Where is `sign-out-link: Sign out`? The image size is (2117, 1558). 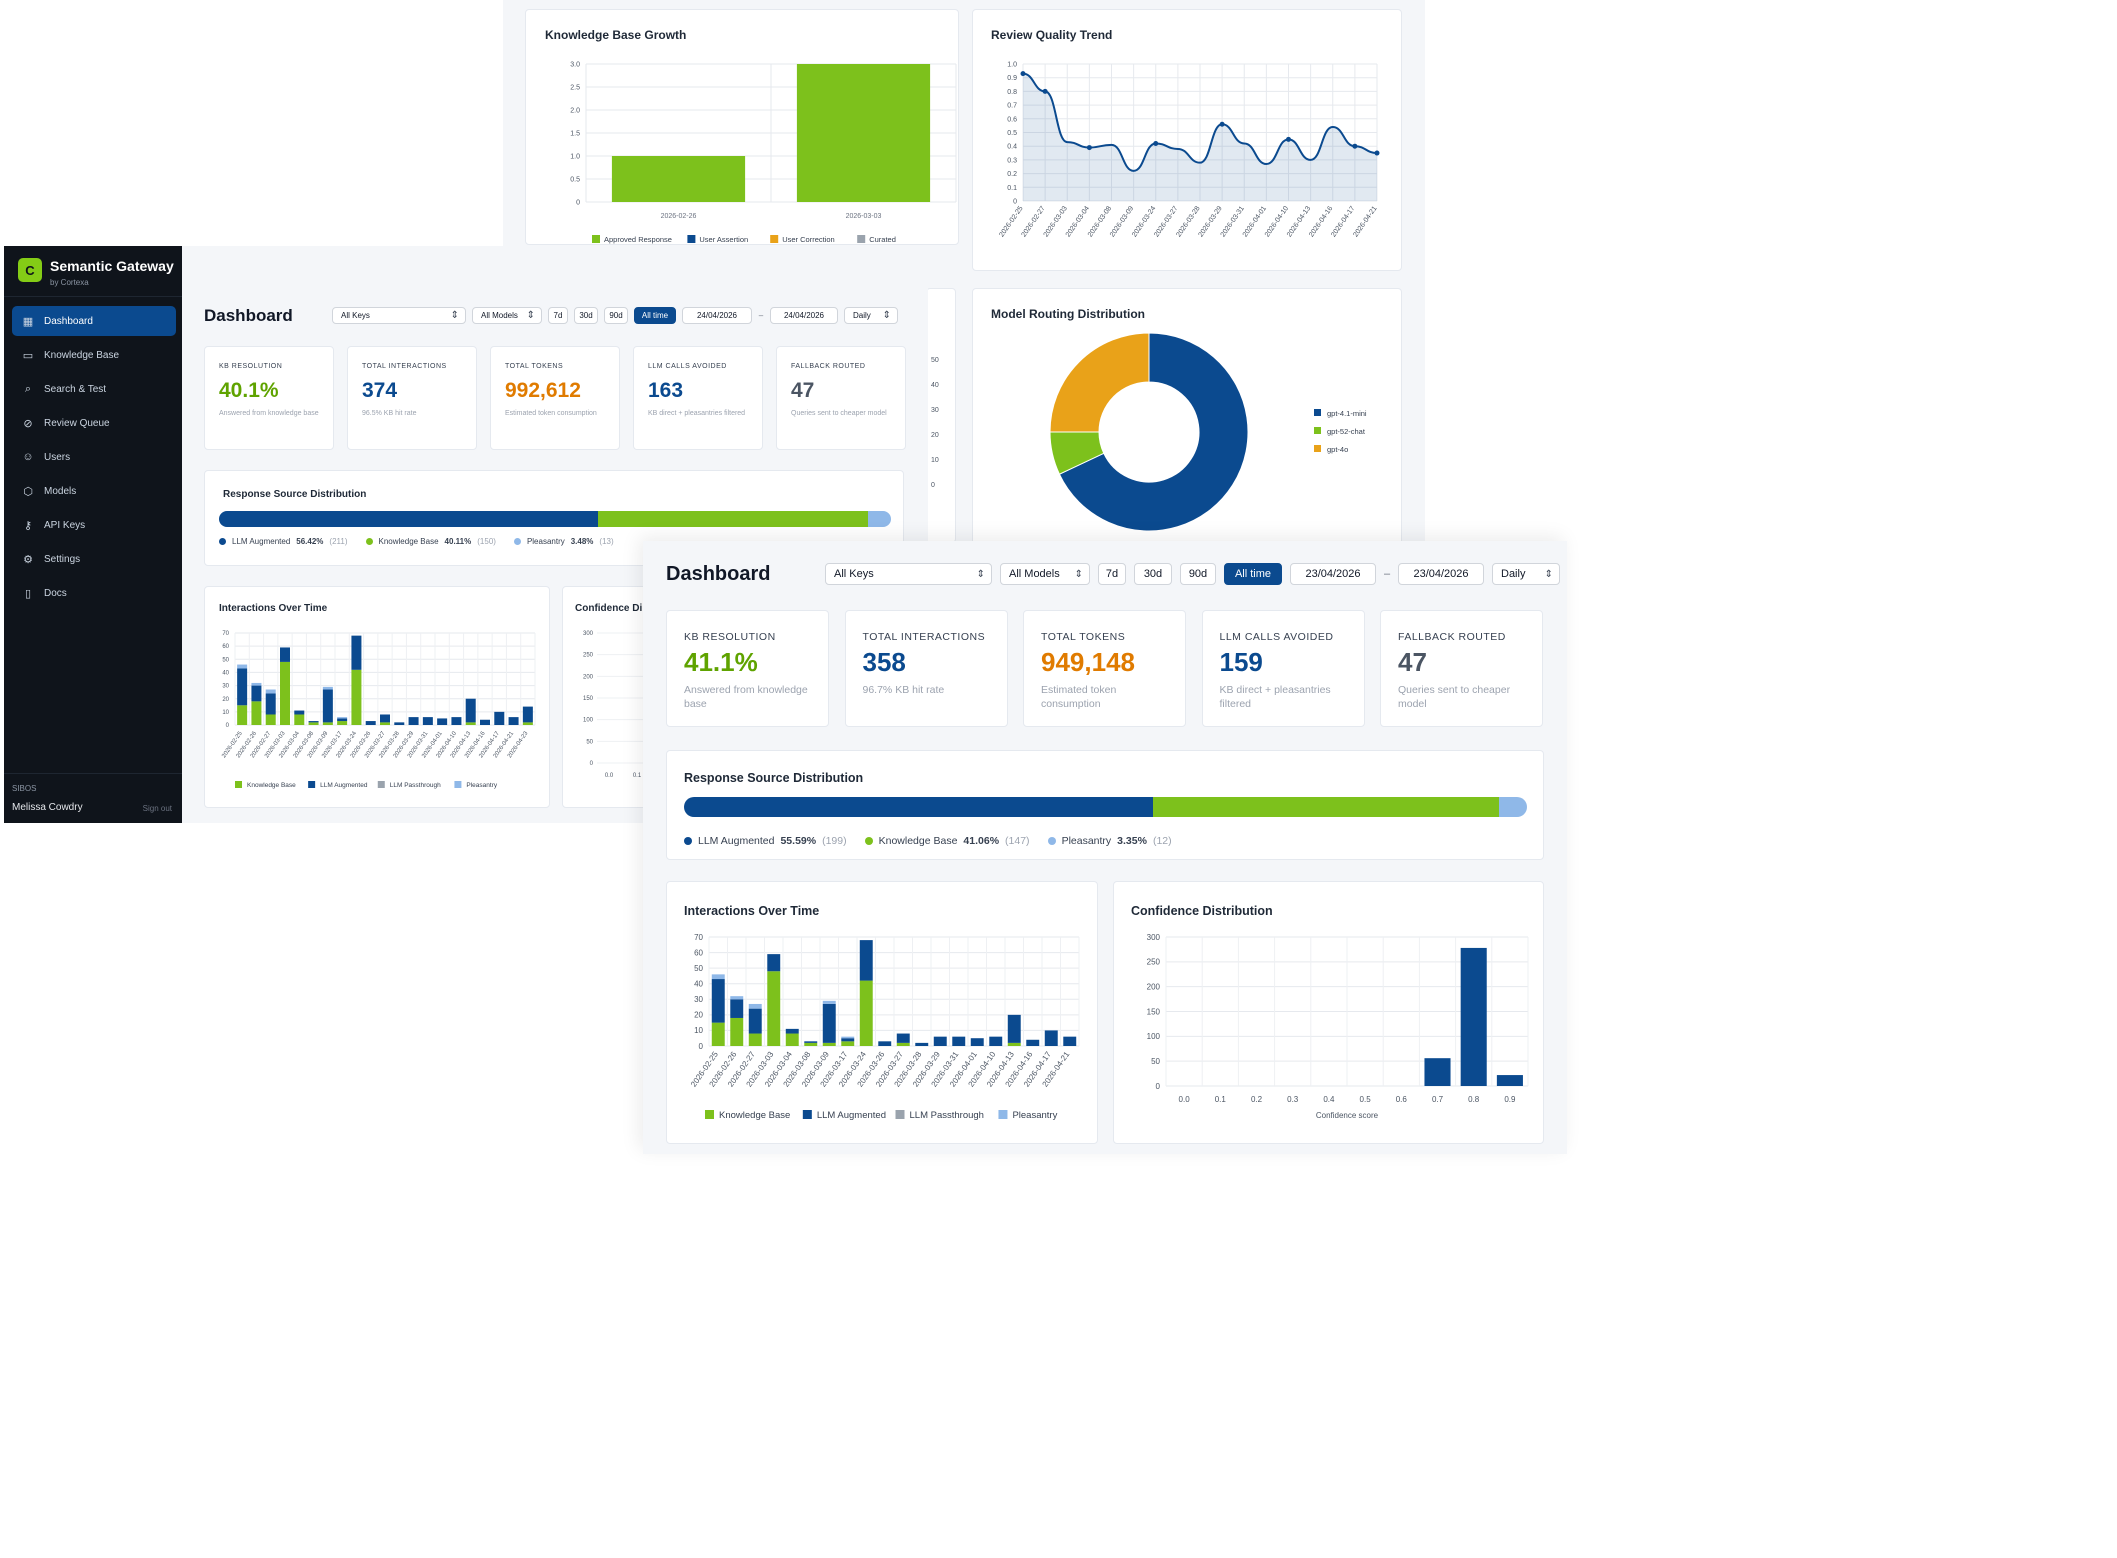 sign-out-link: Sign out is located at coordinates (157, 808).